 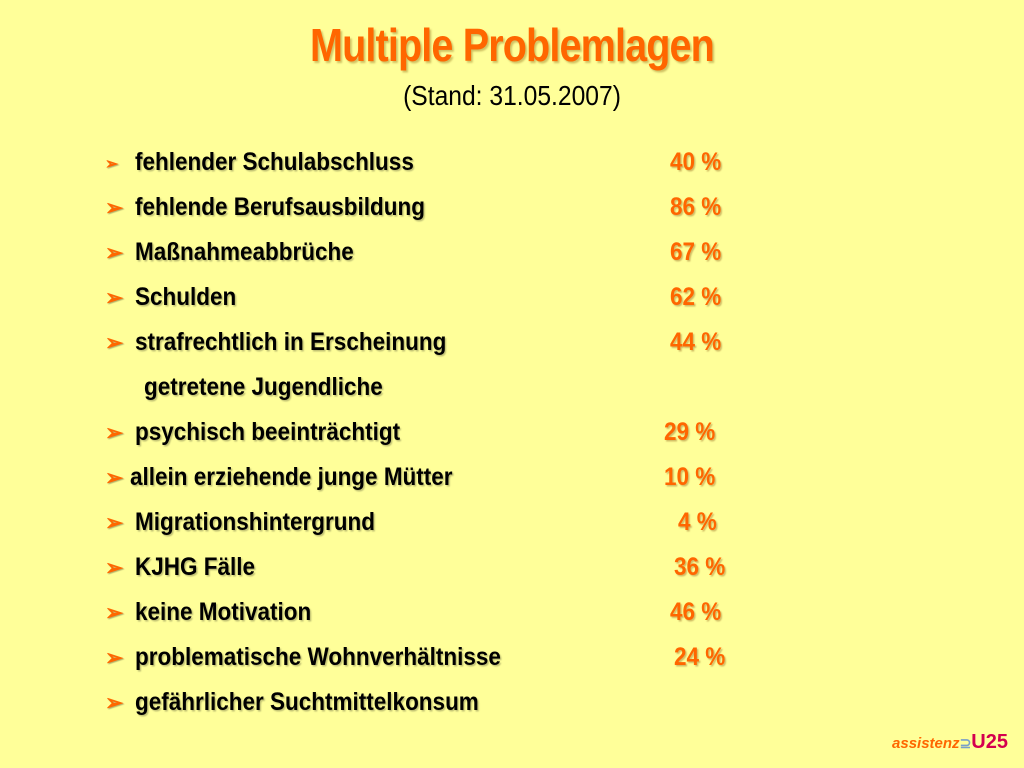 What do you see at coordinates (307, 702) in the screenshot?
I see `list-item-label: gefährlicher Suchtmittelkonsum` at bounding box center [307, 702].